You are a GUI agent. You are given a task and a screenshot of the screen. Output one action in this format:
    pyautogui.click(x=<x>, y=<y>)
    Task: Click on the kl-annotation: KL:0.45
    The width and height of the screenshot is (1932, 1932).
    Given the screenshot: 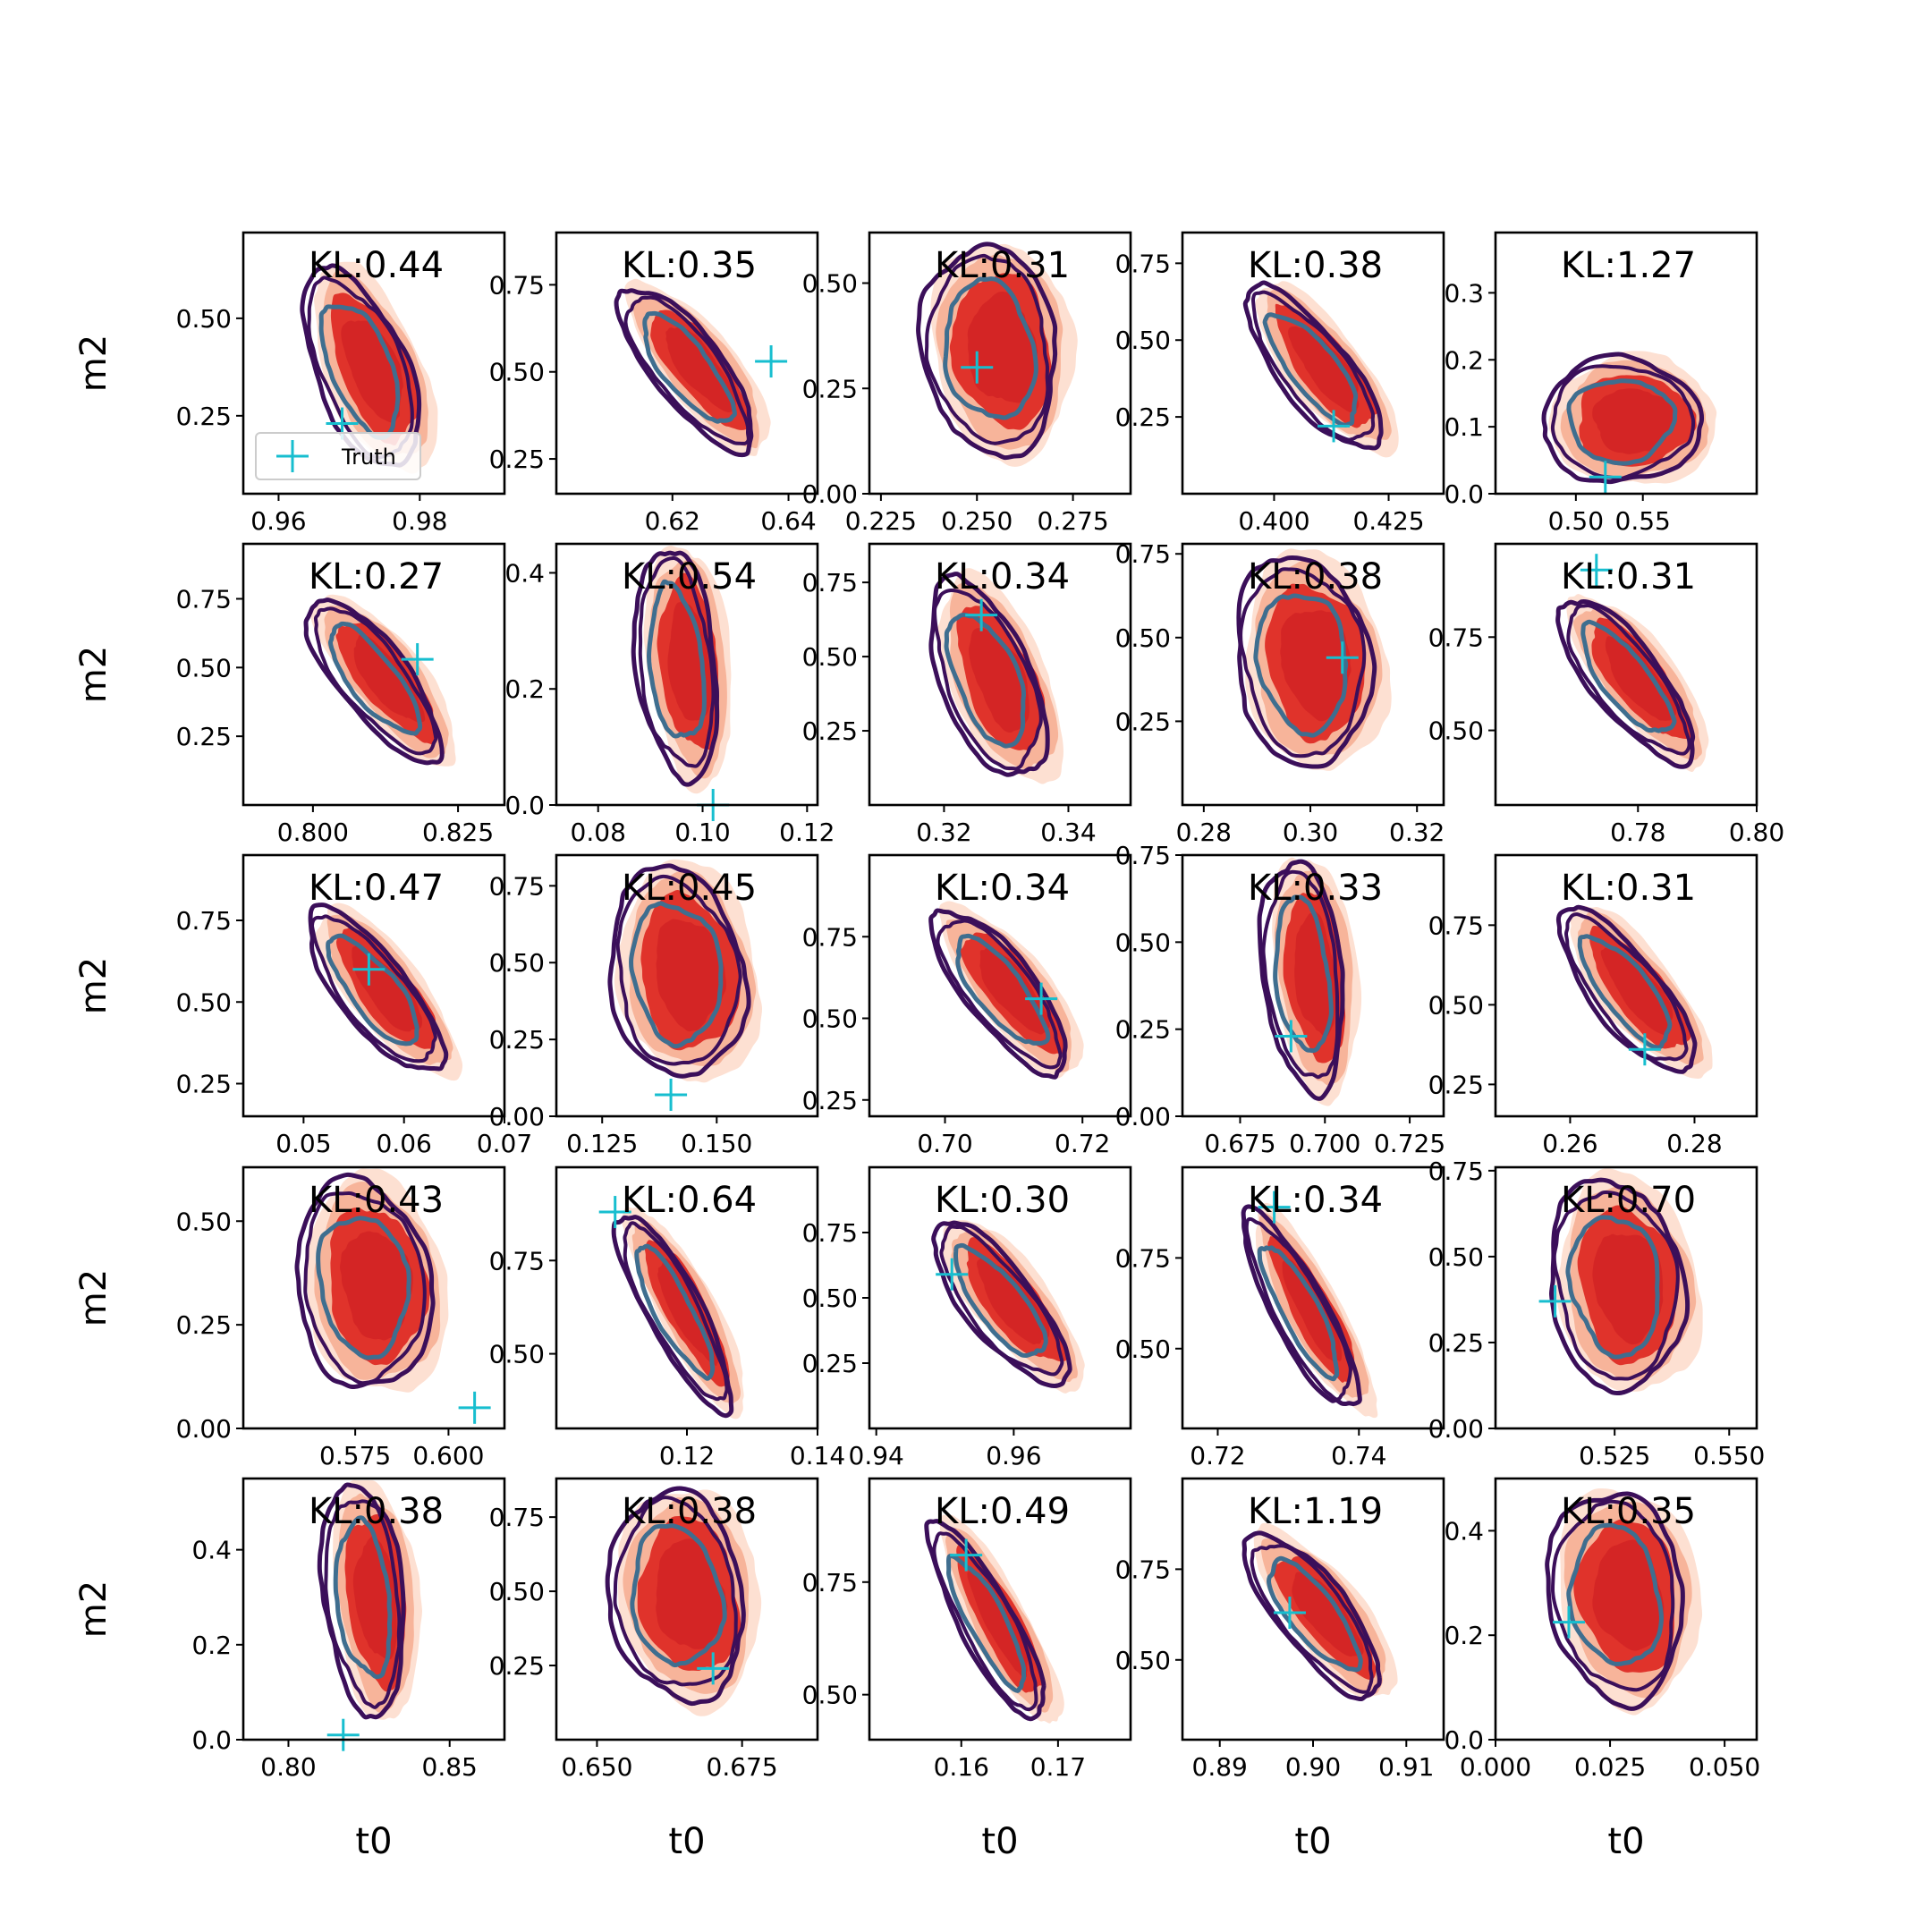 What is the action you would take?
    pyautogui.click(x=689, y=888)
    